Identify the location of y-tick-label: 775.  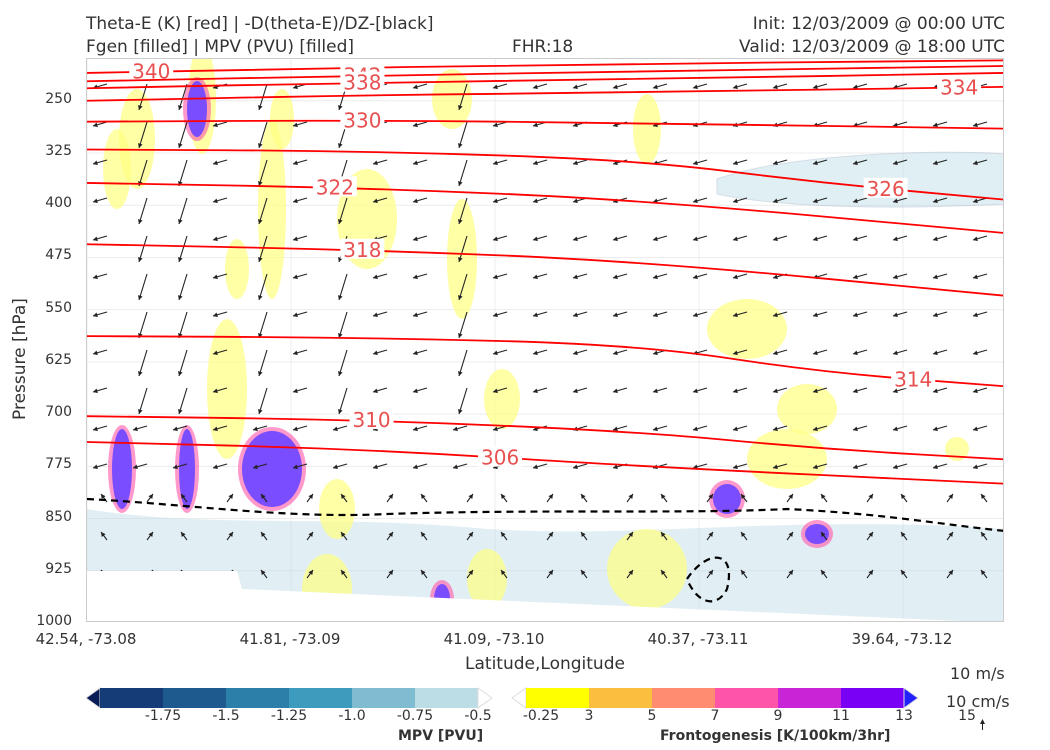
(58, 464).